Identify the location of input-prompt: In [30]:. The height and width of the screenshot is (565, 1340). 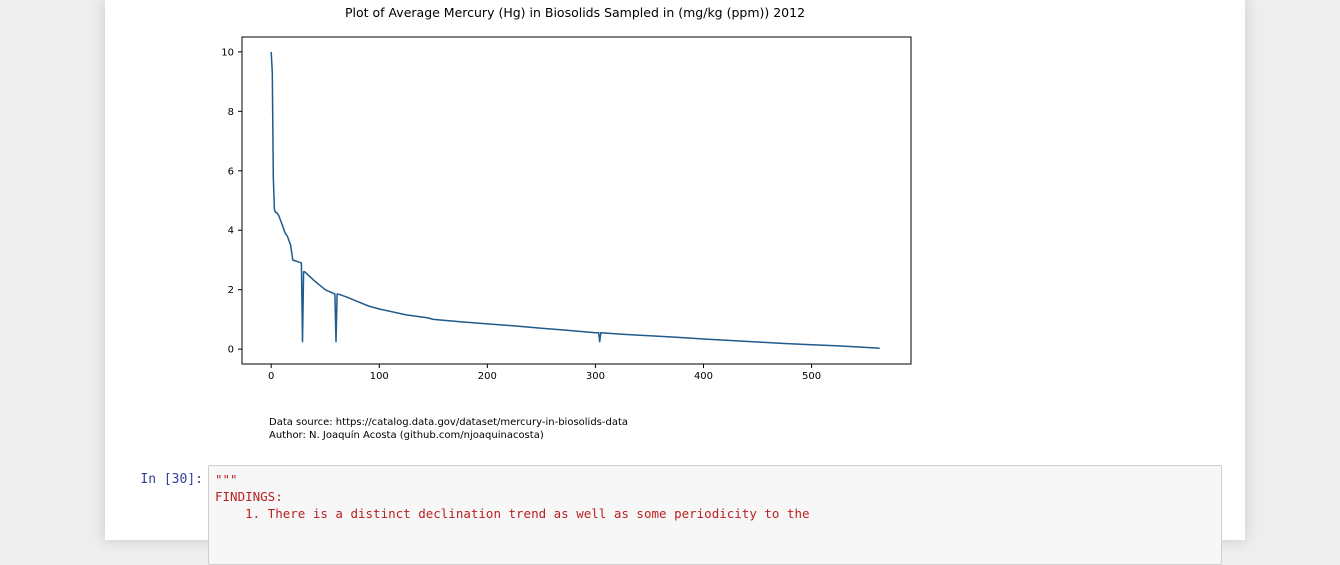
(171, 479).